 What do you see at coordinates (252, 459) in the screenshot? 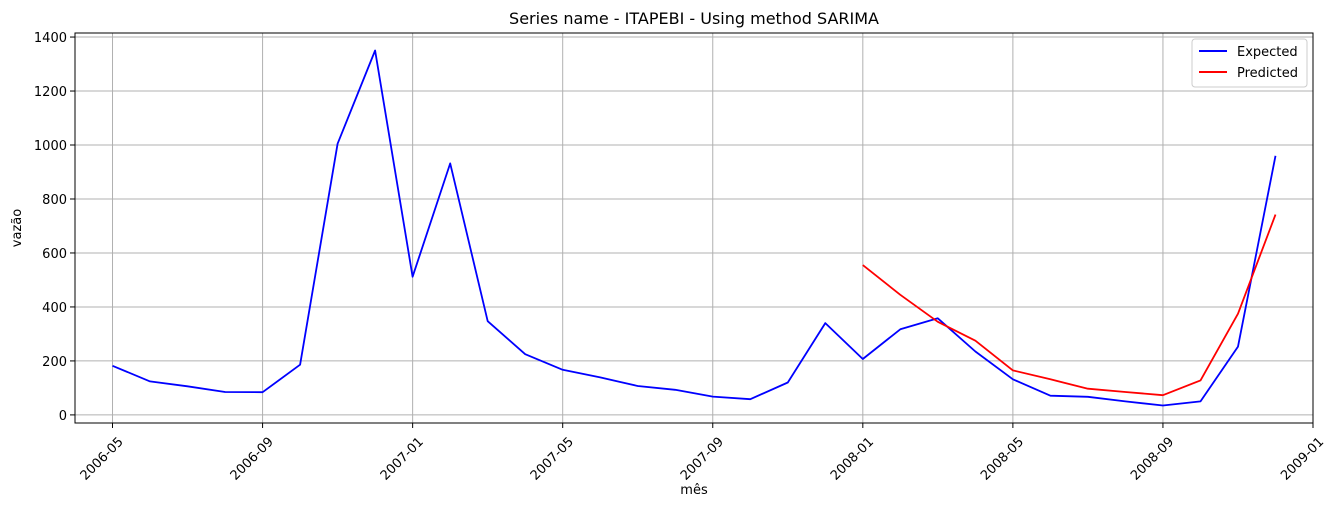
I see `x-tick-label: 2006-09` at bounding box center [252, 459].